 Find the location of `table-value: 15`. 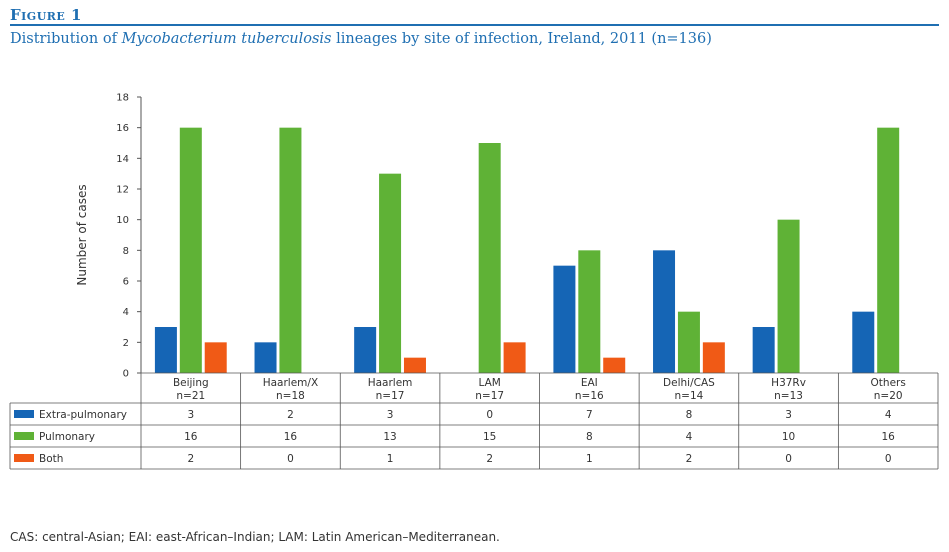

table-value: 15 is located at coordinates (489, 437).